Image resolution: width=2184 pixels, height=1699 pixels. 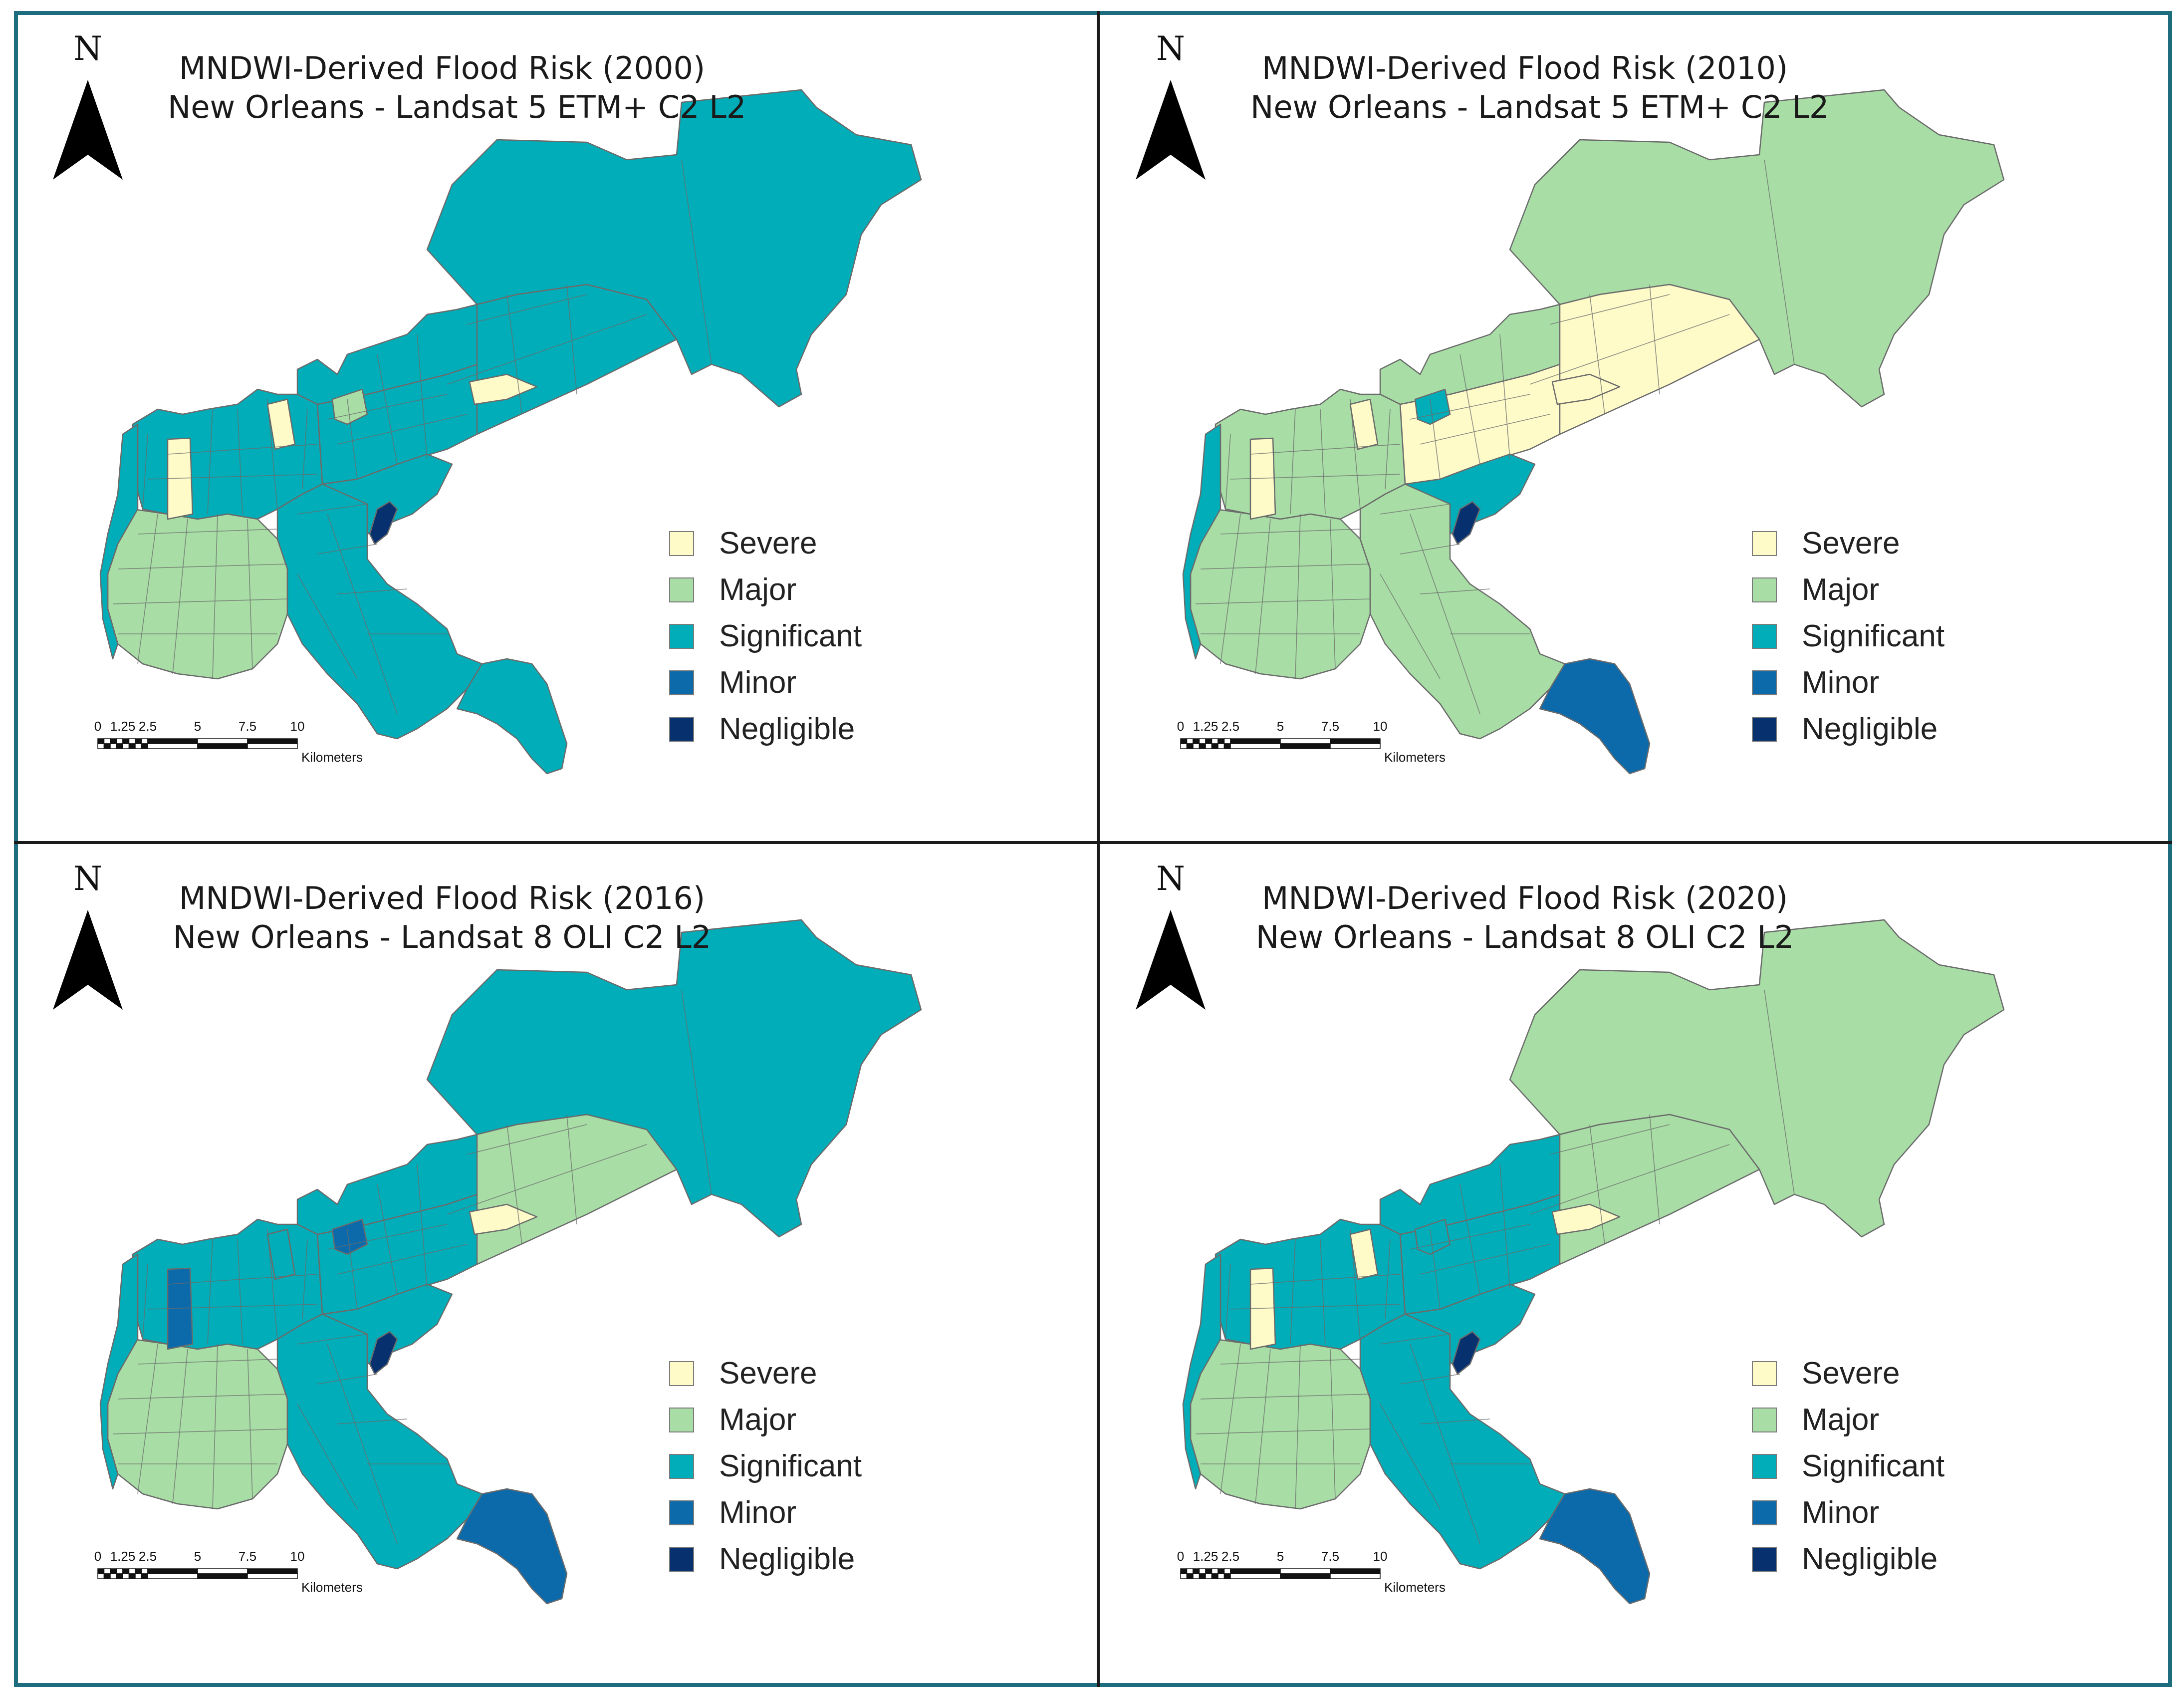 I want to click on map-title-line2: New Orleans - Landsat 5 ETM+ C2 L2, so click(x=1539, y=107).